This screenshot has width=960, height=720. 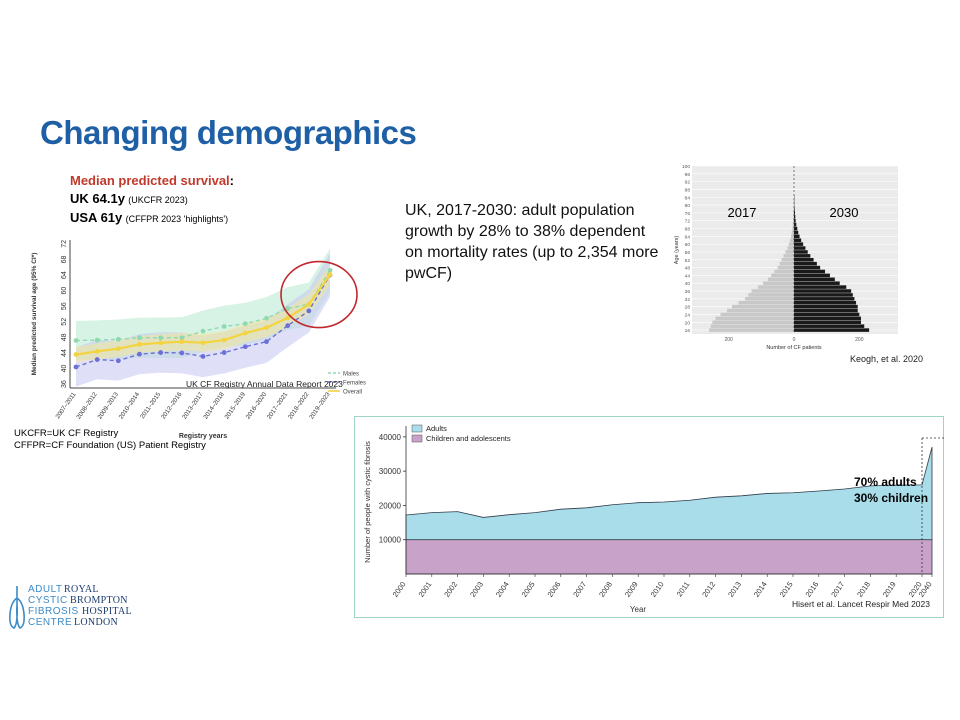 I want to click on y-tick-label: 100, so click(x=686, y=167).